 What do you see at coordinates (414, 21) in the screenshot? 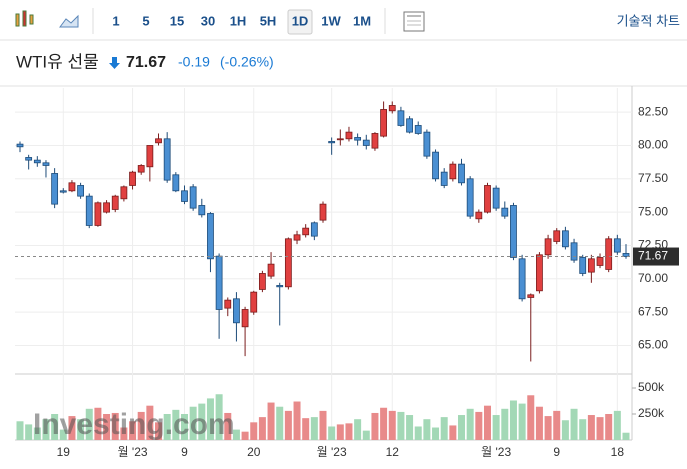
I see `indicator-icon` at bounding box center [414, 21].